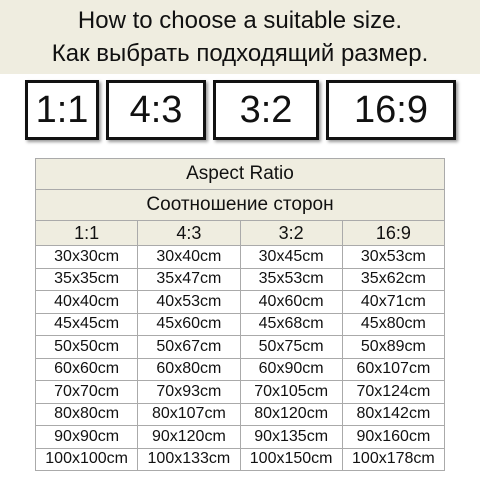 The height and width of the screenshot is (480, 480). Describe the element at coordinates (393, 324) in the screenshot. I see `table-cell: 45x80cm` at that location.